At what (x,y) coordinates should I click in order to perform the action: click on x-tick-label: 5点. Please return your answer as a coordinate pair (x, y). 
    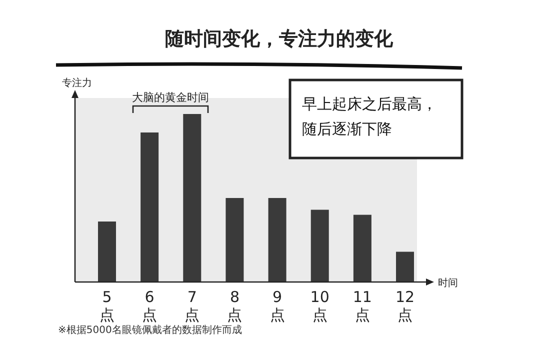
    Looking at the image, I should click on (107, 306).